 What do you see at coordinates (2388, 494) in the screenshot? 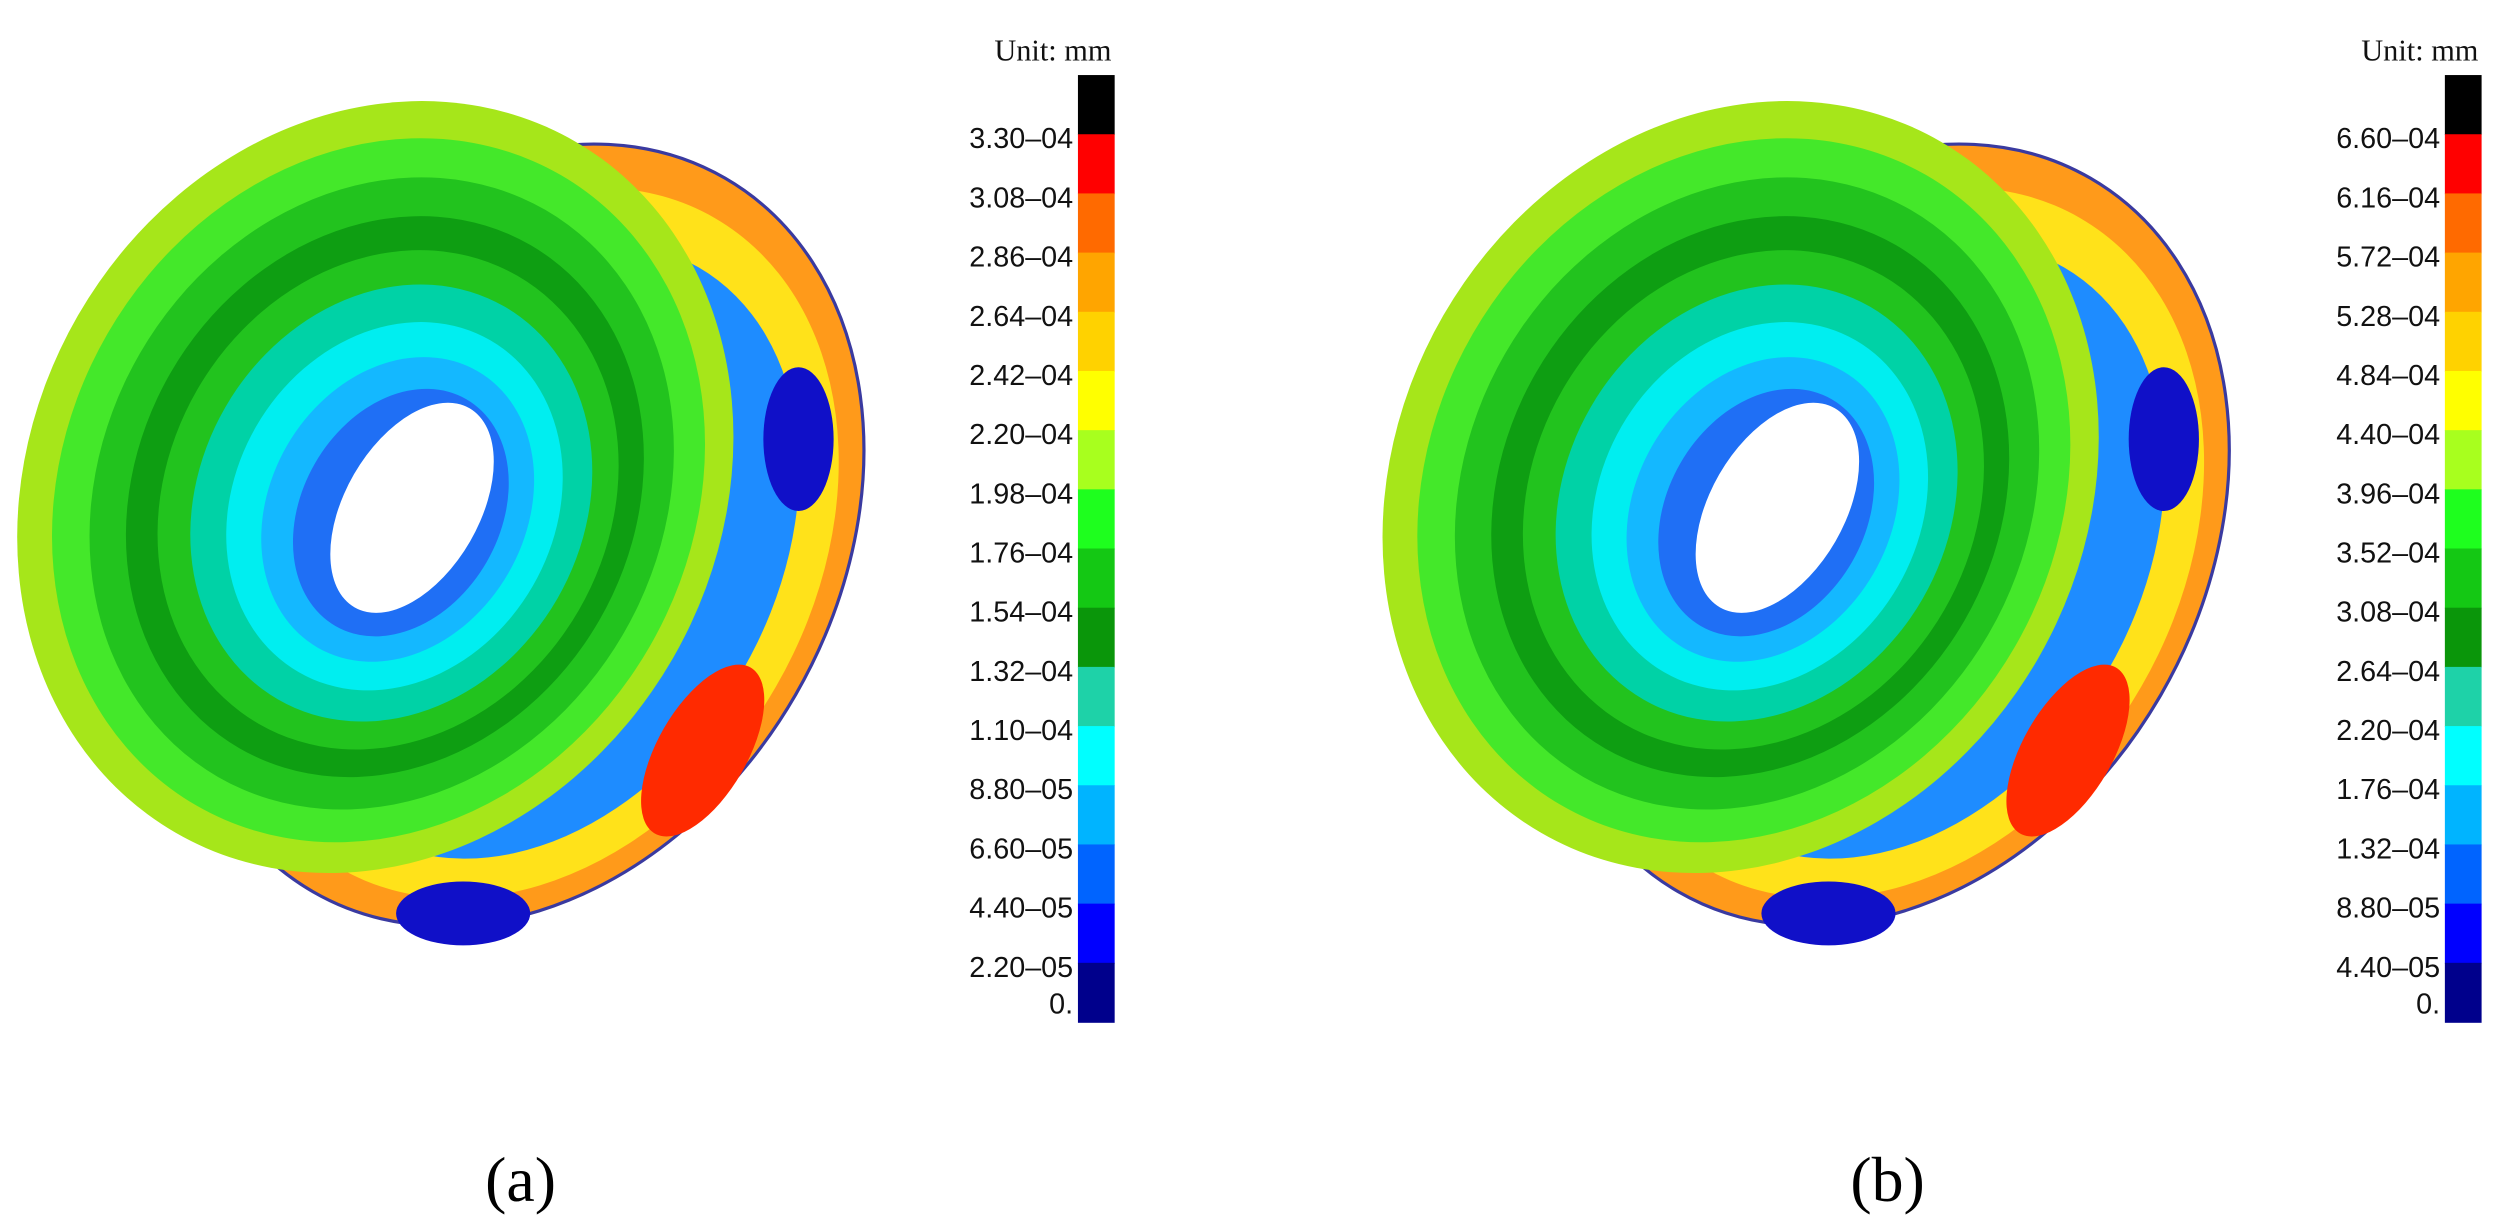
I see `legend-label: 3.96–04` at bounding box center [2388, 494].